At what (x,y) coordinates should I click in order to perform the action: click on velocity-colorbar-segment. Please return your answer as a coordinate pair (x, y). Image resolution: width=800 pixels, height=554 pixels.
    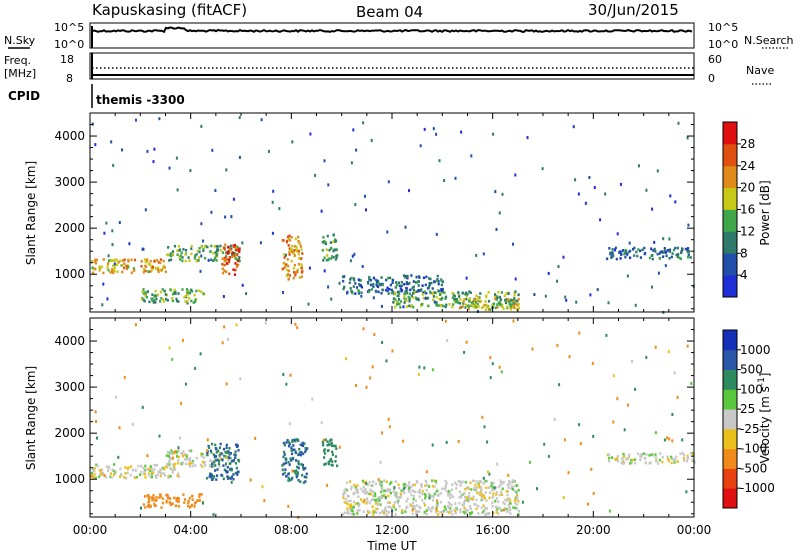
    Looking at the image, I should click on (730, 399).